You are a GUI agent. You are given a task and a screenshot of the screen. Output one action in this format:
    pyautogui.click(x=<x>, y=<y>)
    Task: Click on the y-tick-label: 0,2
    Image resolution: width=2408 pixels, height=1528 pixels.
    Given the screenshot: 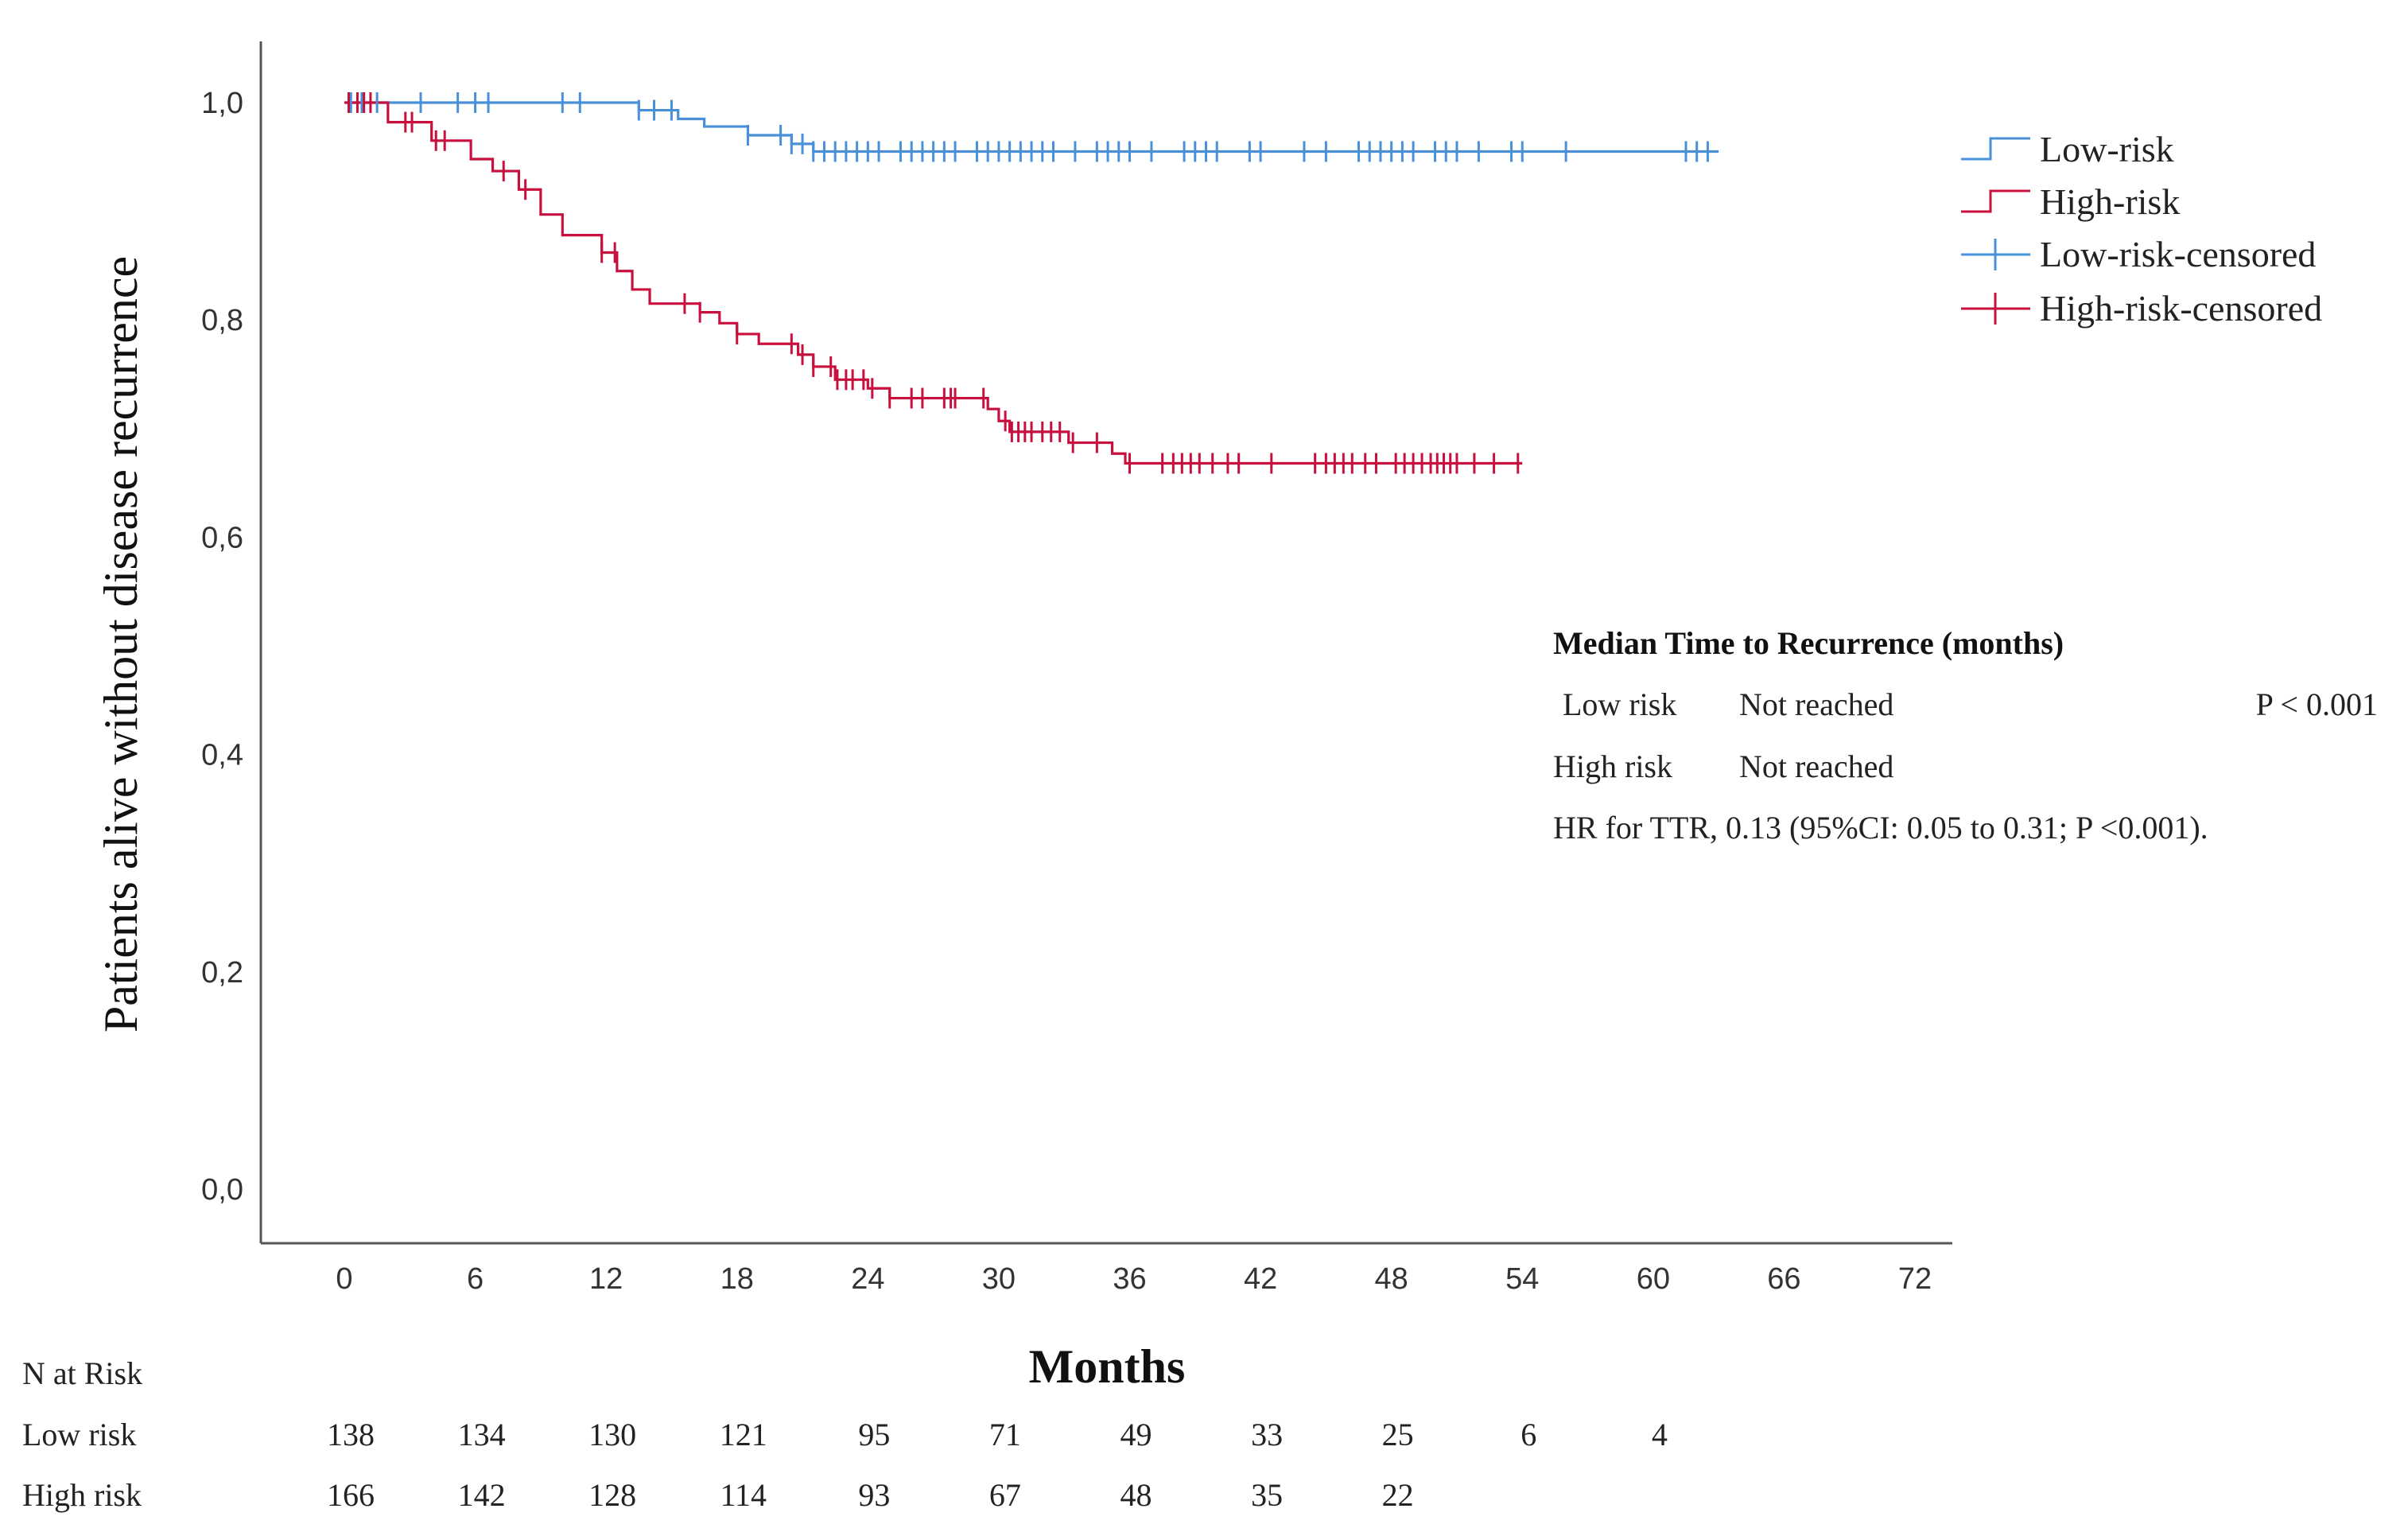 What is the action you would take?
    pyautogui.click(x=222, y=973)
    